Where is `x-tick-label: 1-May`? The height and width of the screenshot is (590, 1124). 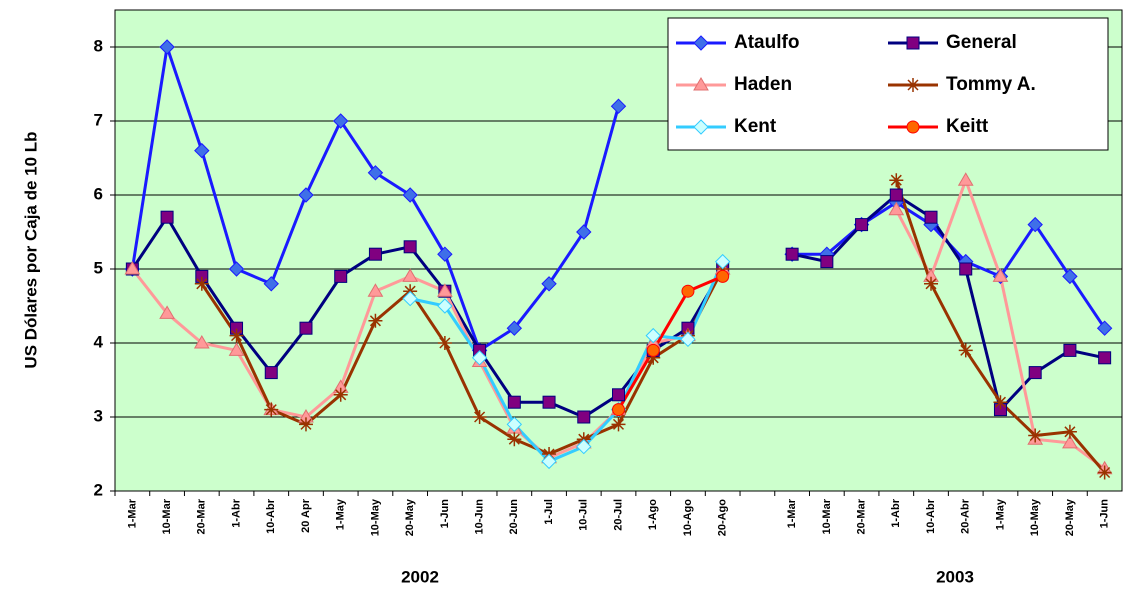
x-tick-label: 1-May is located at coordinates (341, 514).